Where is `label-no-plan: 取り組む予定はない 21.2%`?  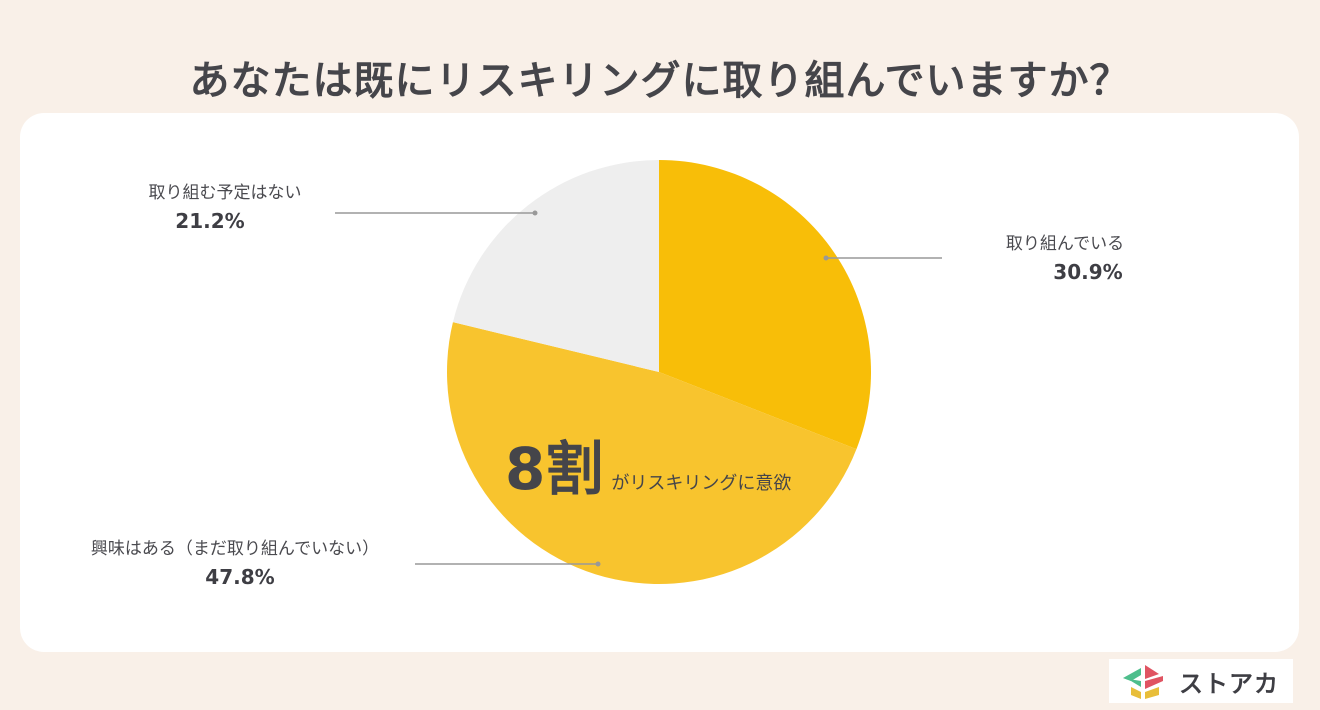 label-no-plan: 取り組む予定はない 21.2% is located at coordinates (225, 205).